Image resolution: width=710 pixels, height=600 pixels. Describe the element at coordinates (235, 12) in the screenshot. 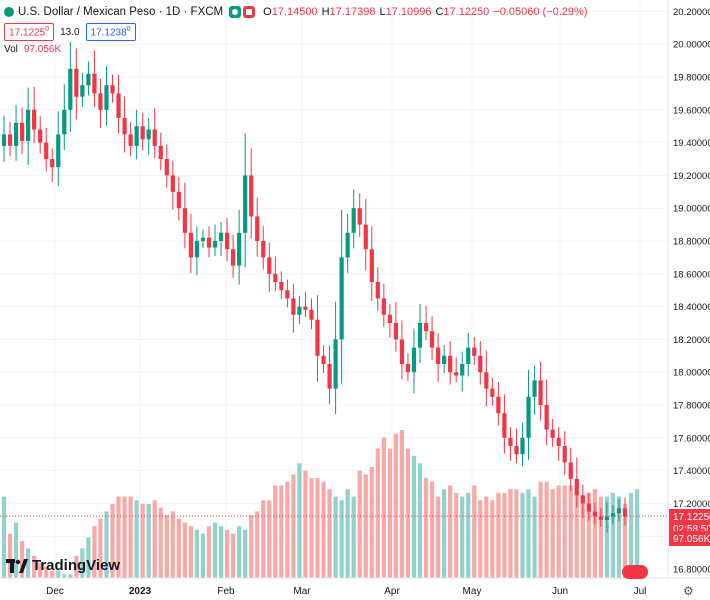

I see `visibility-icon` at that location.